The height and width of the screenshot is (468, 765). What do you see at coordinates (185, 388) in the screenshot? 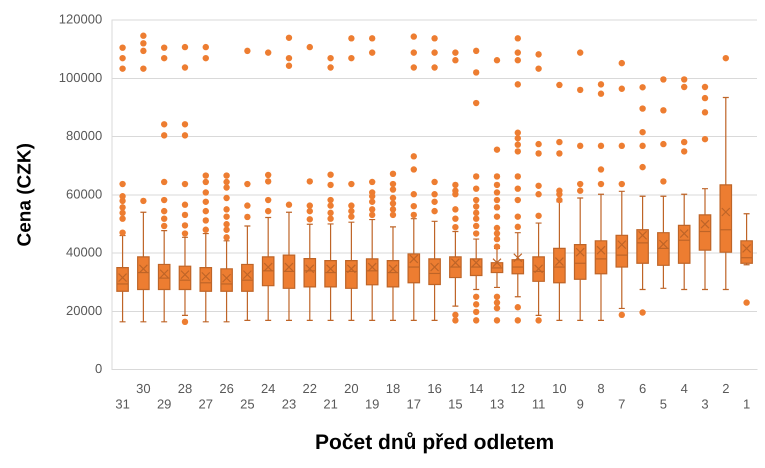
I see `x-tick-label: 28` at bounding box center [185, 388].